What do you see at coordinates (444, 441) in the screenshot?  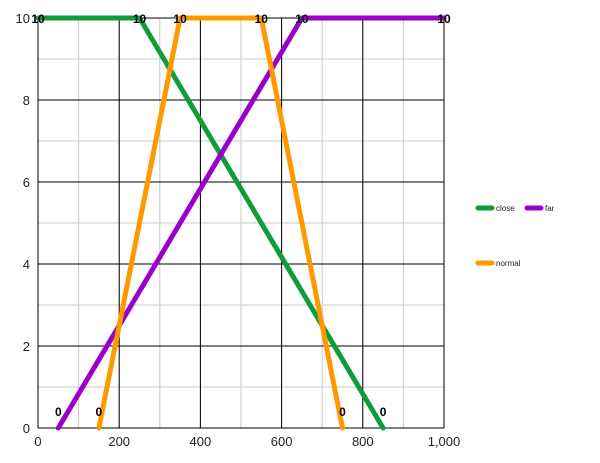 I see `x-tick-label: 1,000` at bounding box center [444, 441].